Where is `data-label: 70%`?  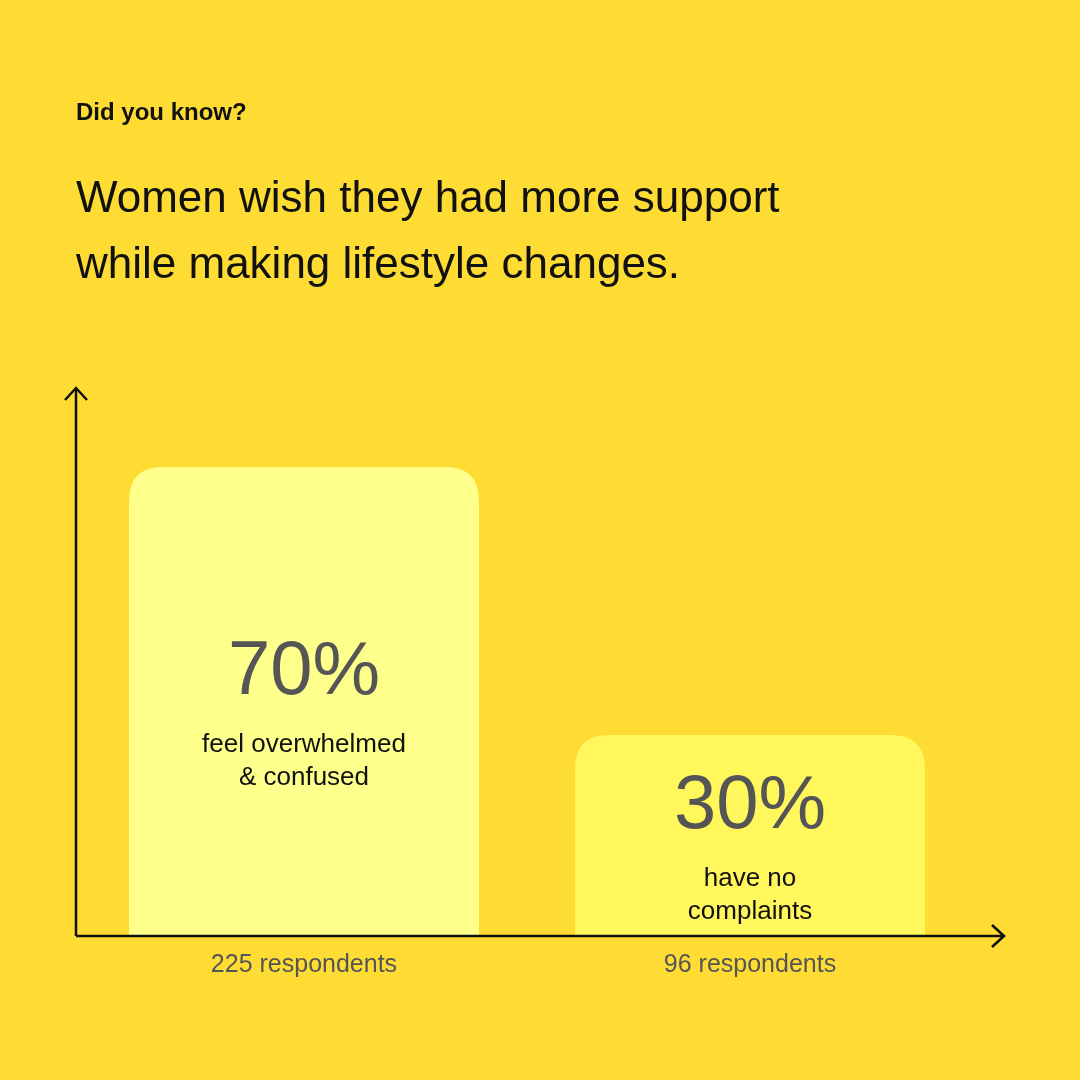 data-label: 70% is located at coordinates (304, 667).